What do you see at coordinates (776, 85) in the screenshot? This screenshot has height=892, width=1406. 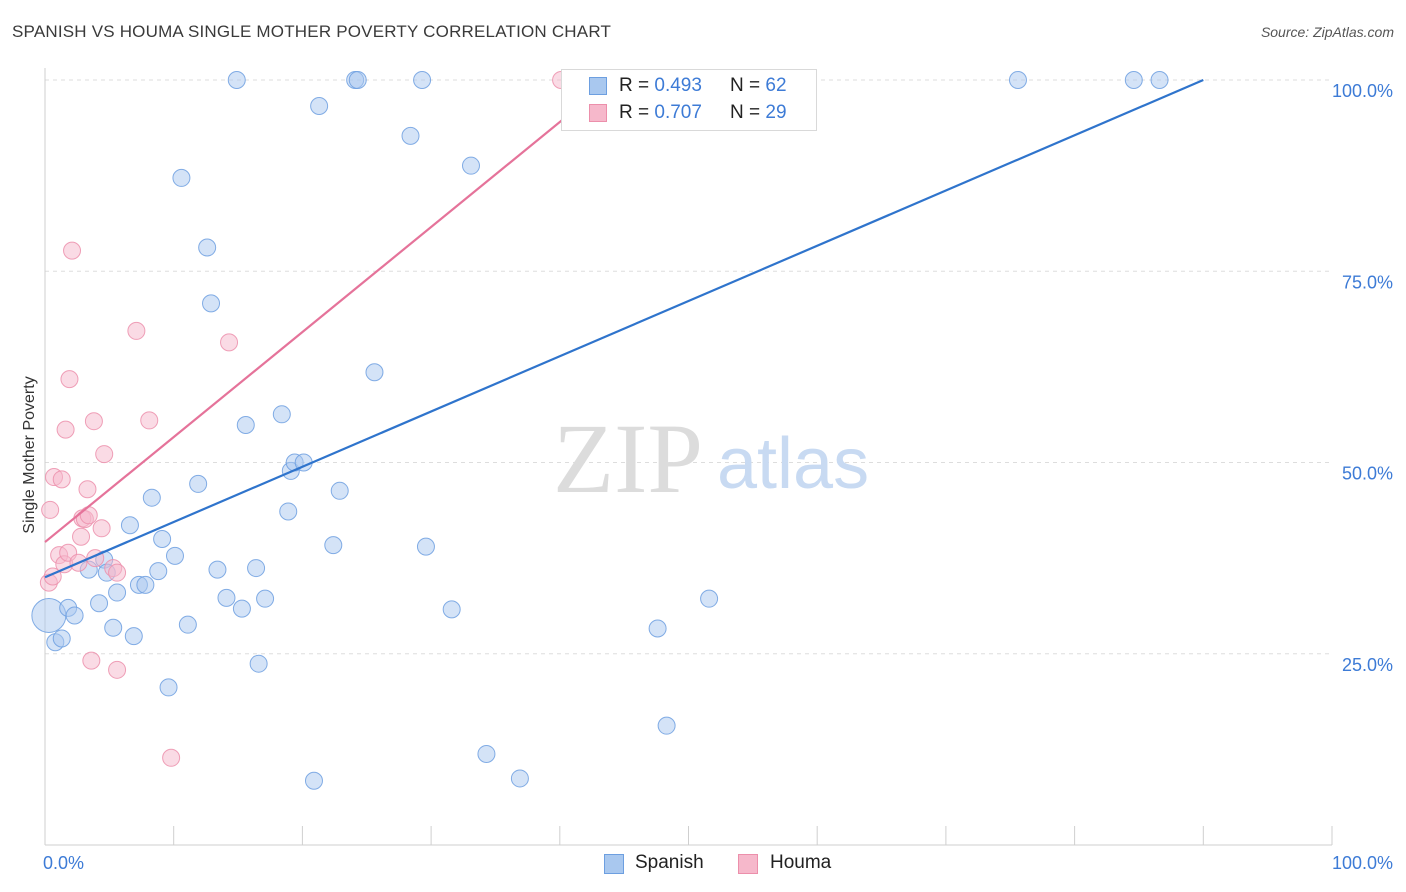 I see `legend-n-value-spanish: 62` at bounding box center [776, 85].